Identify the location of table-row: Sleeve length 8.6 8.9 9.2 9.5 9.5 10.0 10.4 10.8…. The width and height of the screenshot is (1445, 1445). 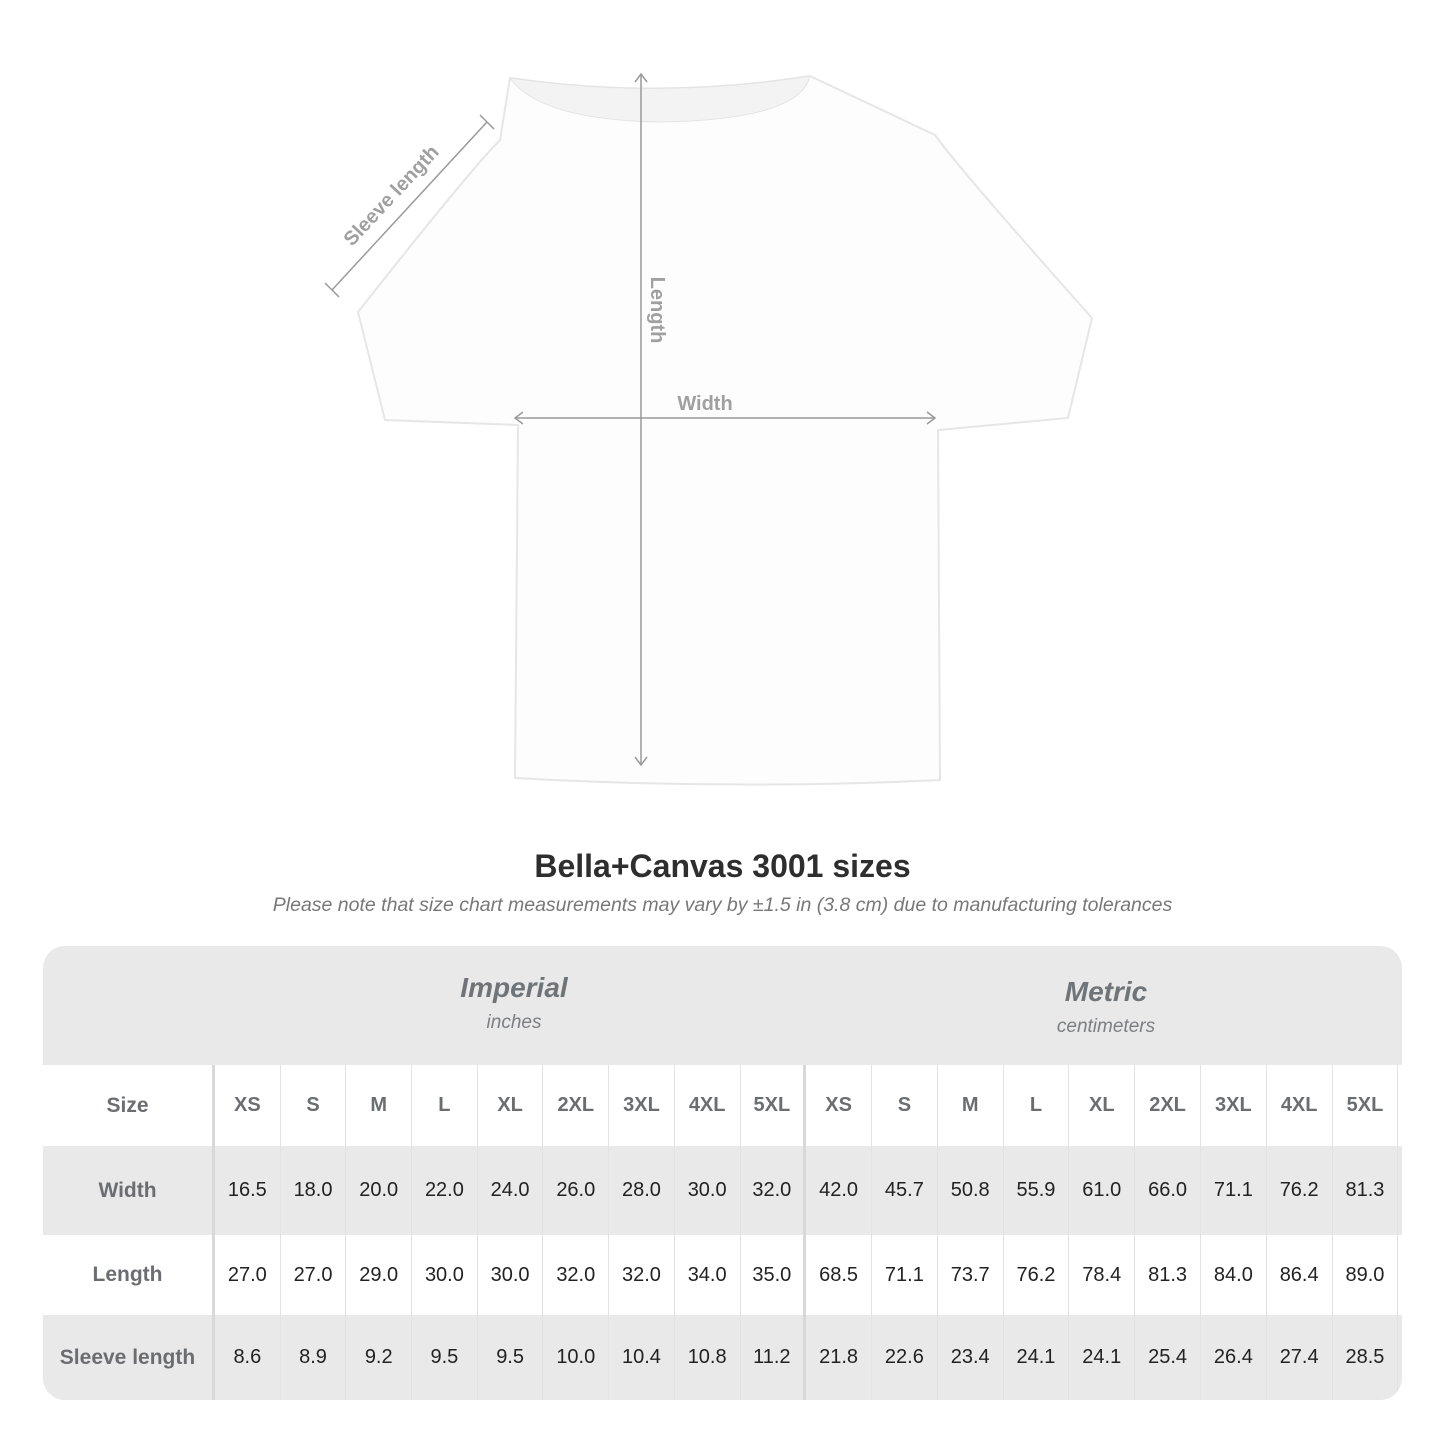
(722, 1357).